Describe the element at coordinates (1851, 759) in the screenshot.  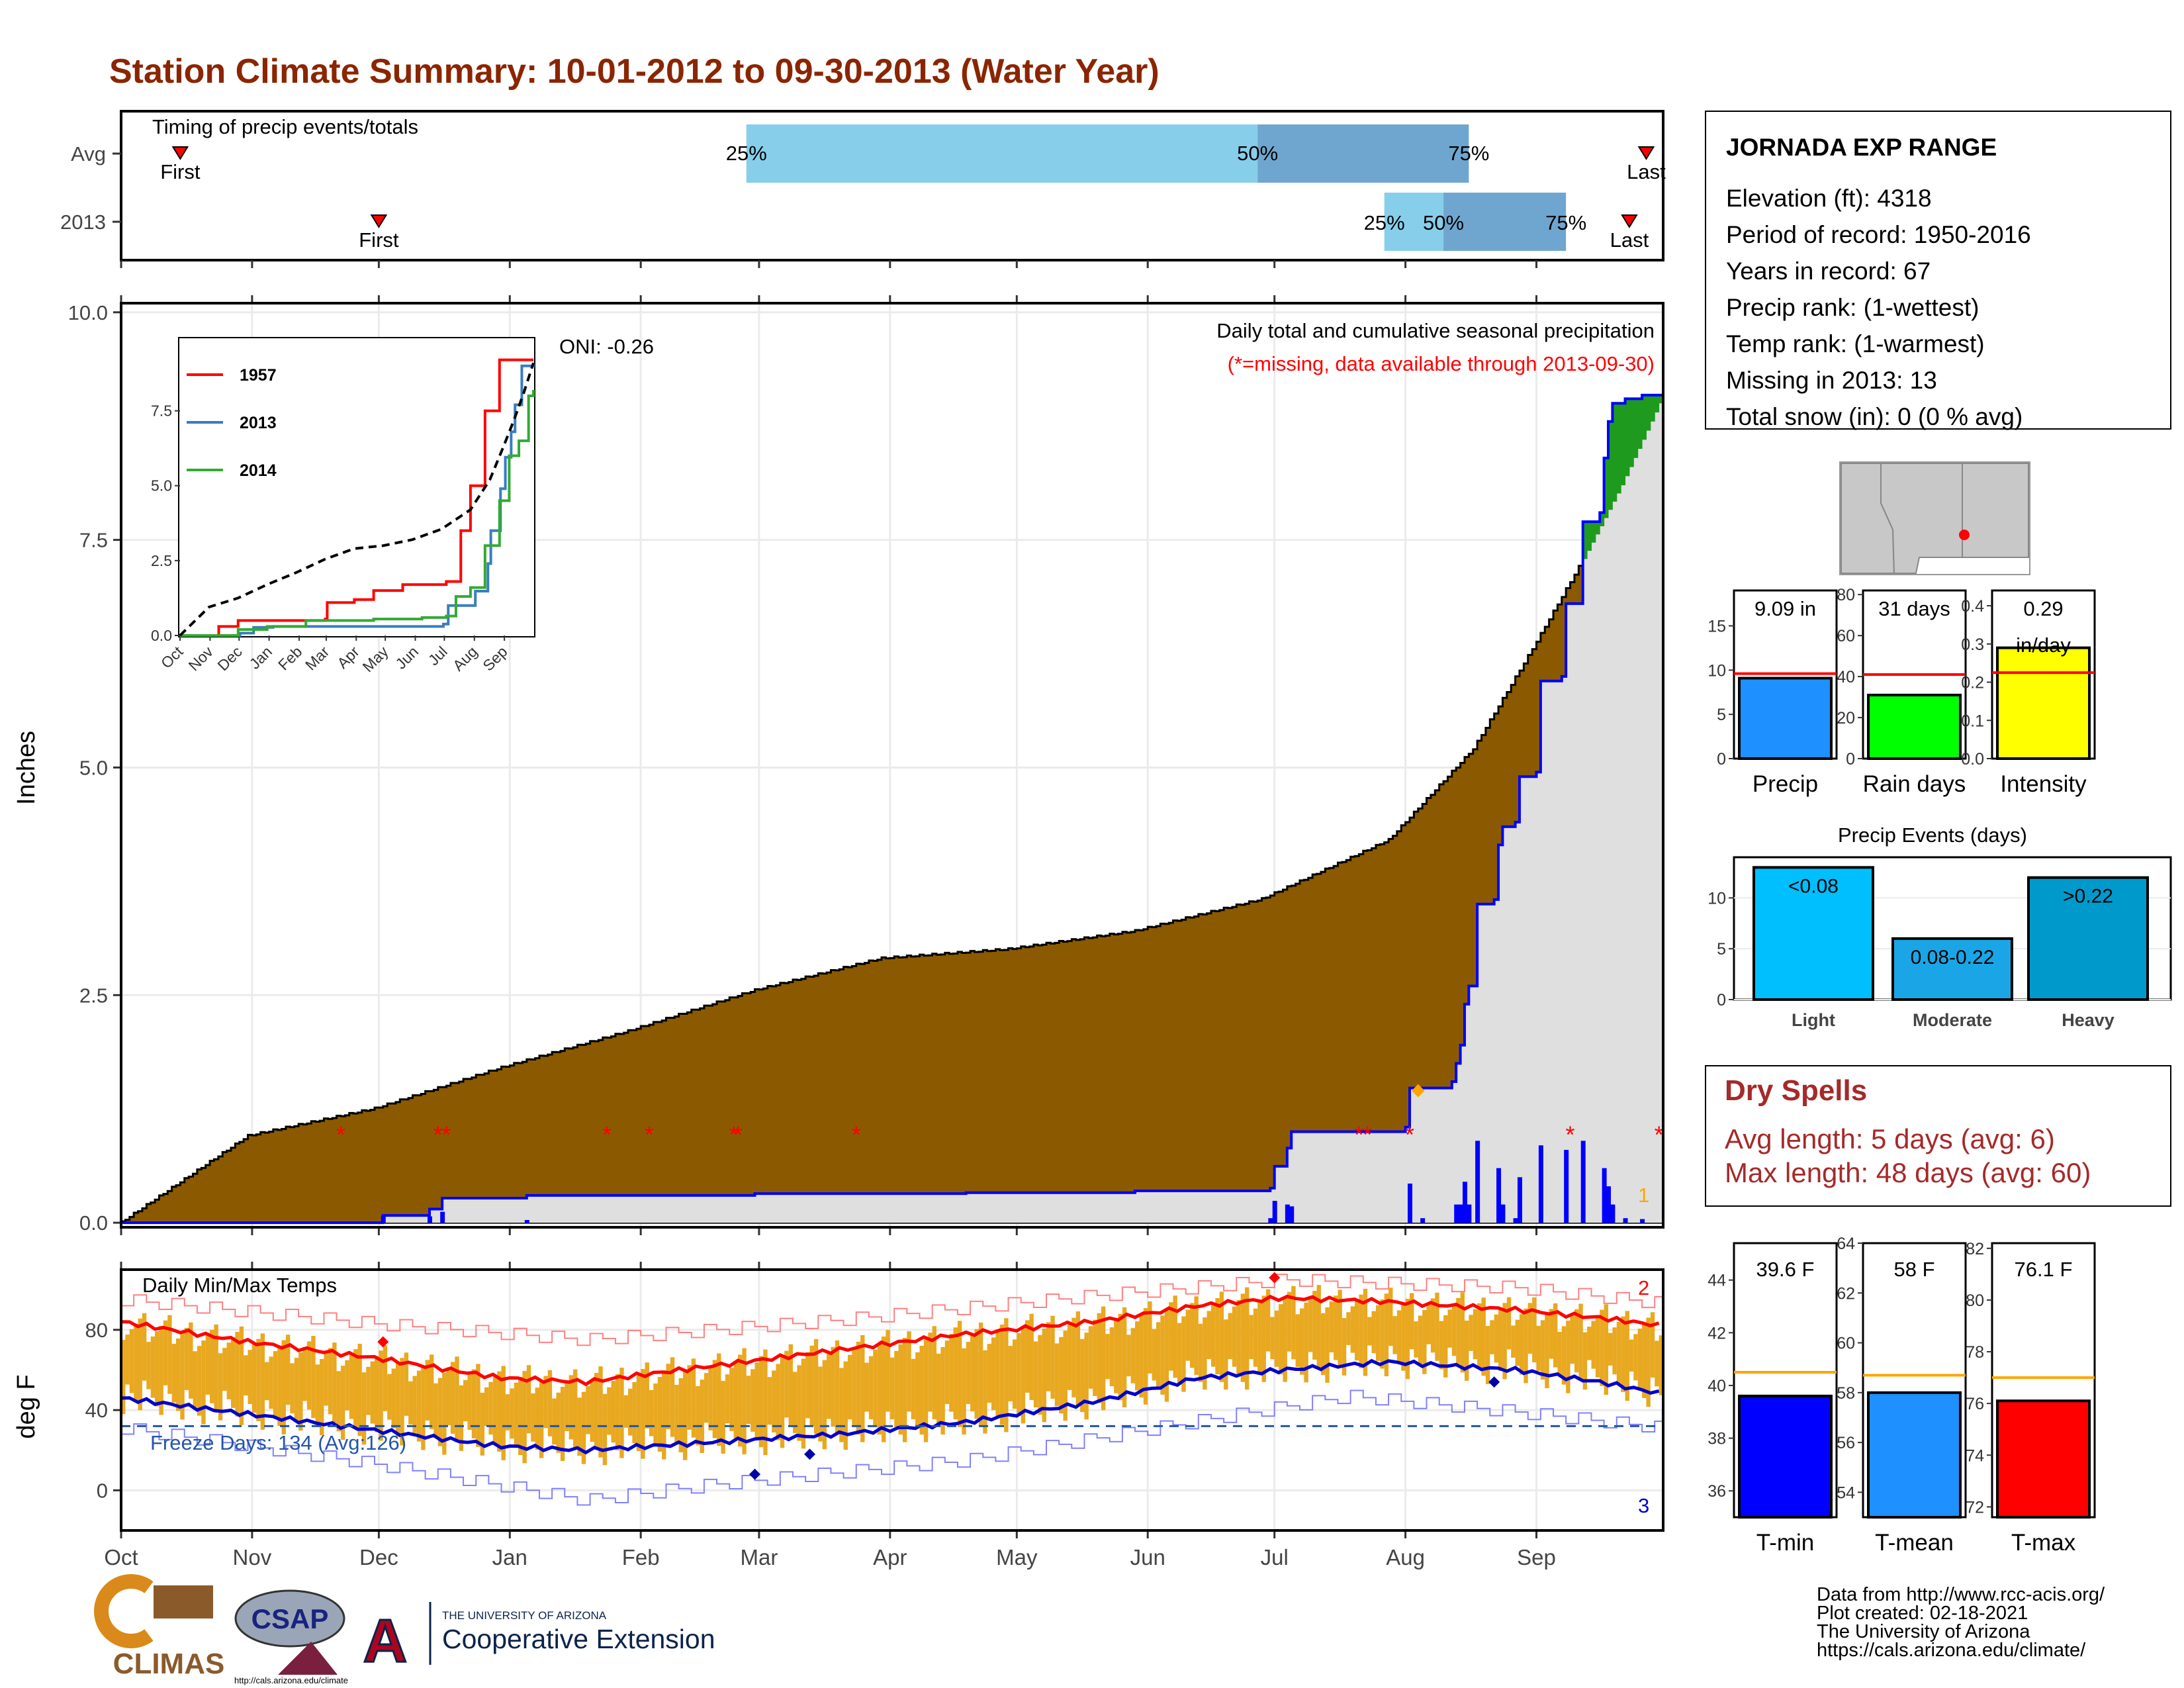
I see `summary-ytick-label: 0` at that location.